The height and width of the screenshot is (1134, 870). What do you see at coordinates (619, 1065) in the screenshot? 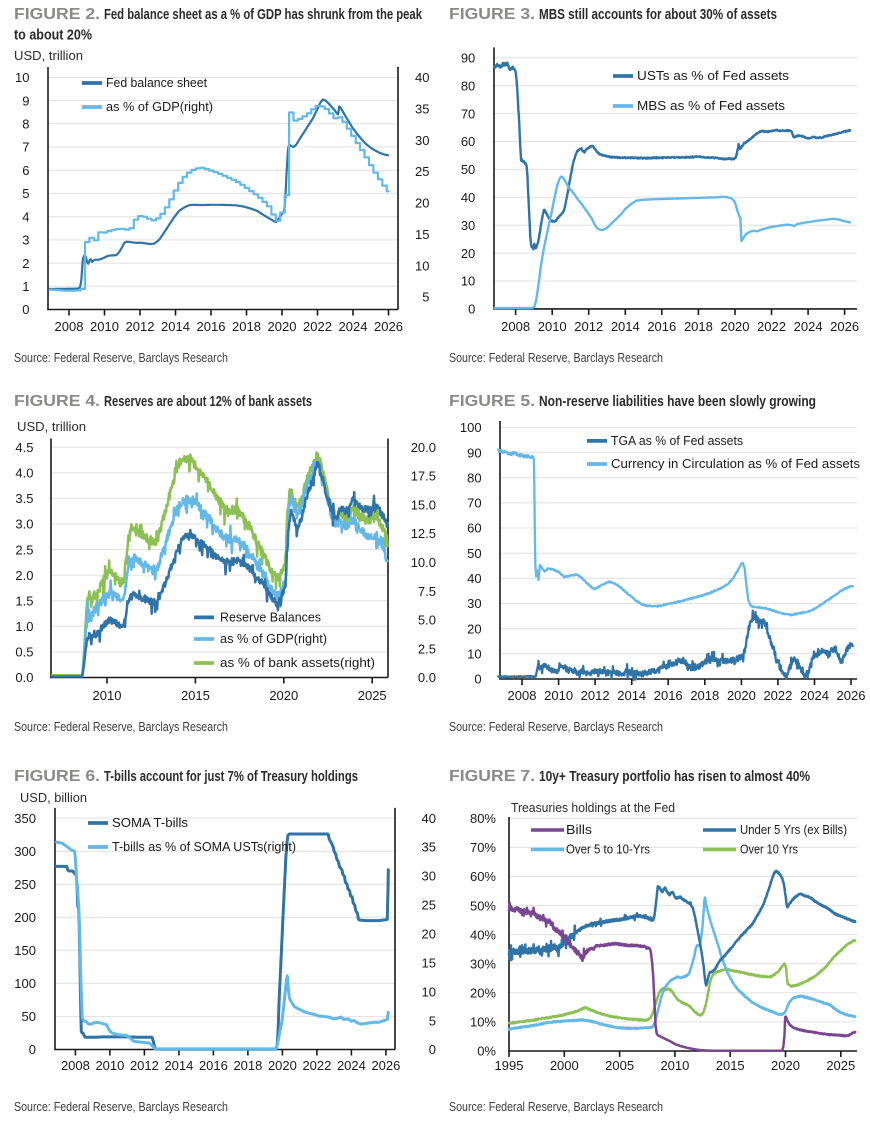
I see `svg-text: 2005` at bounding box center [619, 1065].